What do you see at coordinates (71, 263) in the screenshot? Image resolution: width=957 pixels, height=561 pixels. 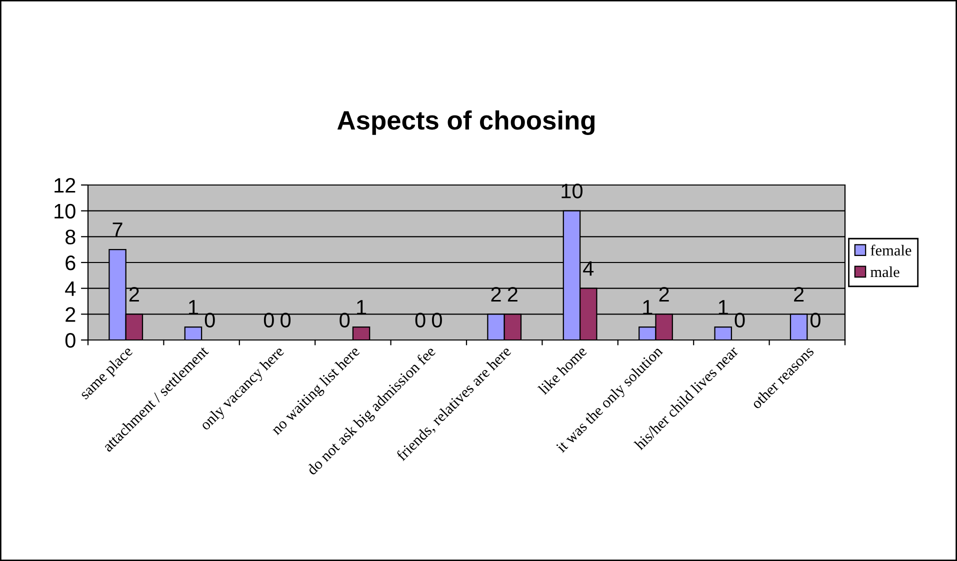 I see `y-tick-label: 6` at bounding box center [71, 263].